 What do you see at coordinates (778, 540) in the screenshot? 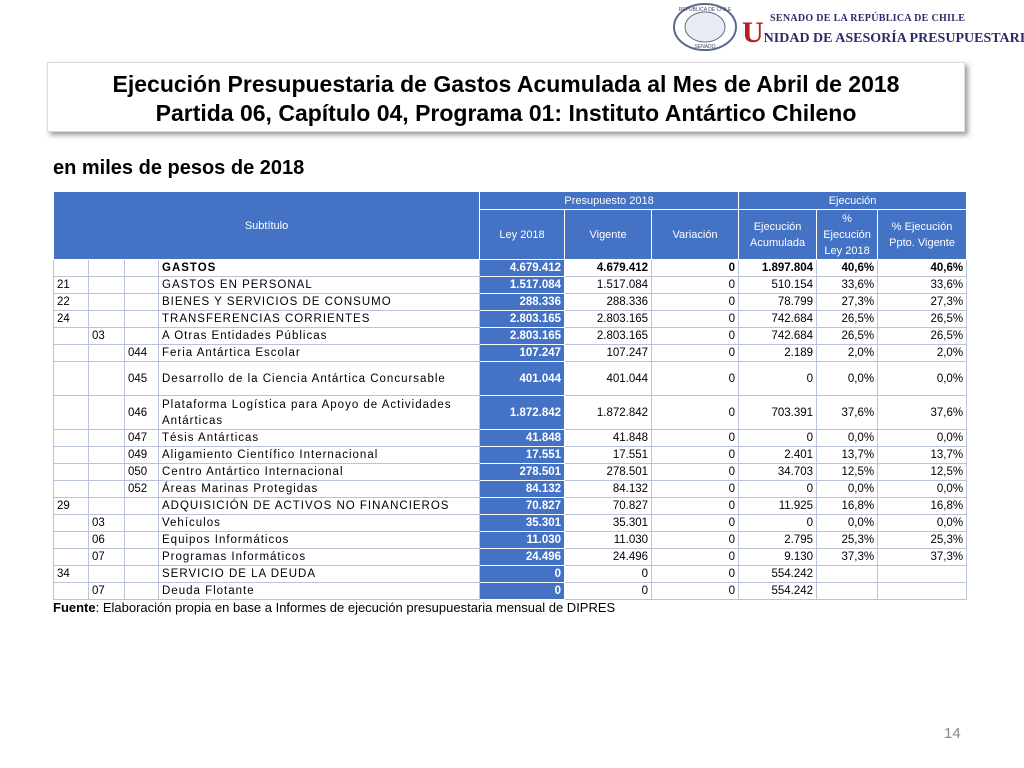
I see `table-cell: 2.795` at bounding box center [778, 540].